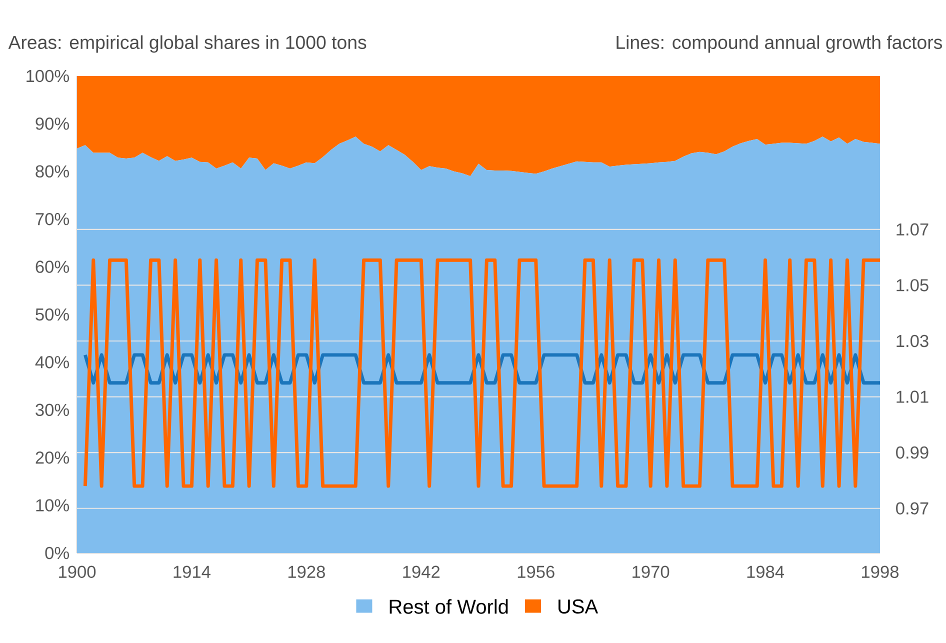 Image resolution: width=946 pixels, height=643 pixels. Describe the element at coordinates (536, 572) in the screenshot. I see `x-tick-label: 1956` at that location.